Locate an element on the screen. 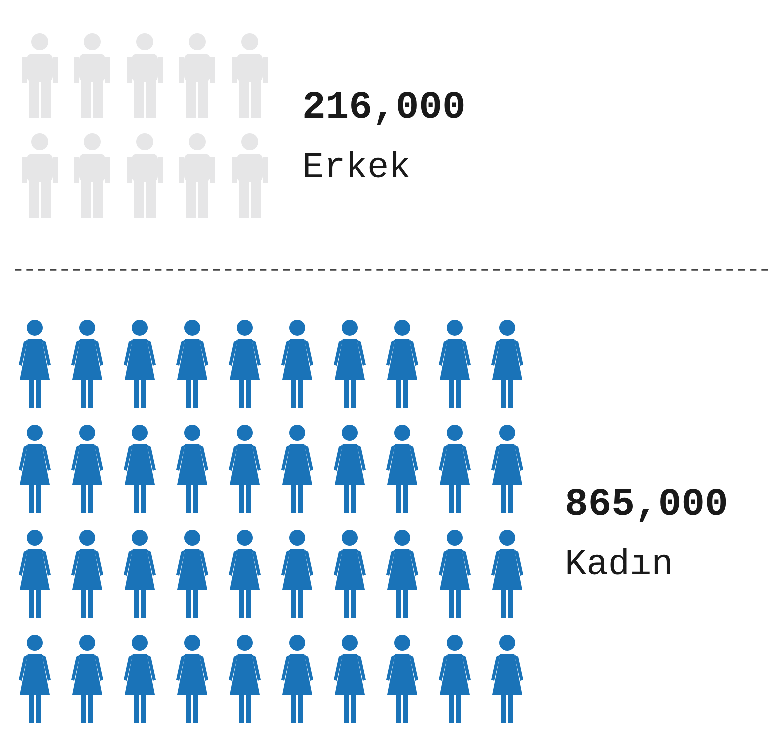  category-label: Erkek is located at coordinates (357, 164).